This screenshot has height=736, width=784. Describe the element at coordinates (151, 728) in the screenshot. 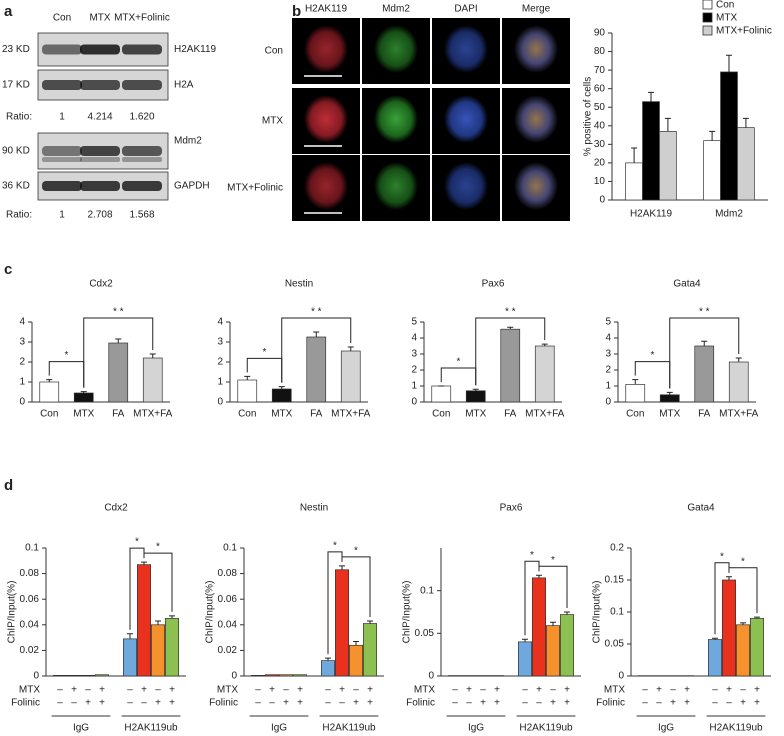

I see `group-label: H2AK119ub` at that location.